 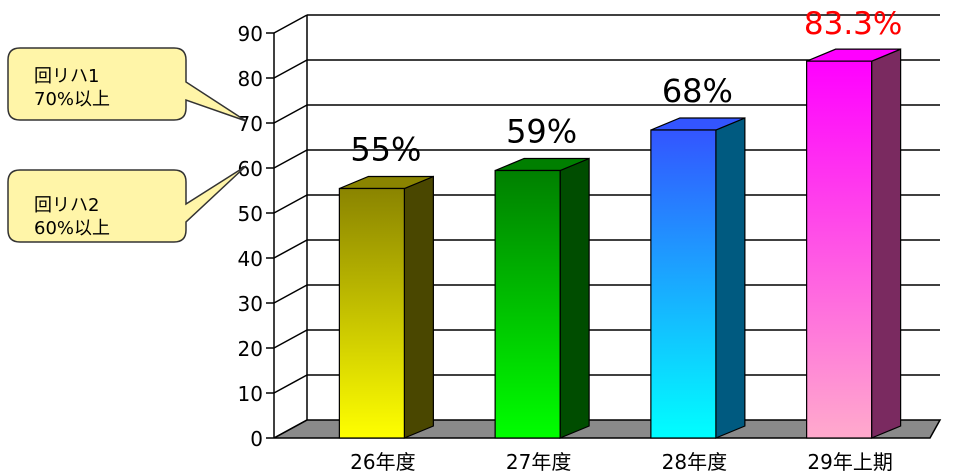 I want to click on callout-rehab-2: 回リハ2 60%以上, so click(x=72, y=217).